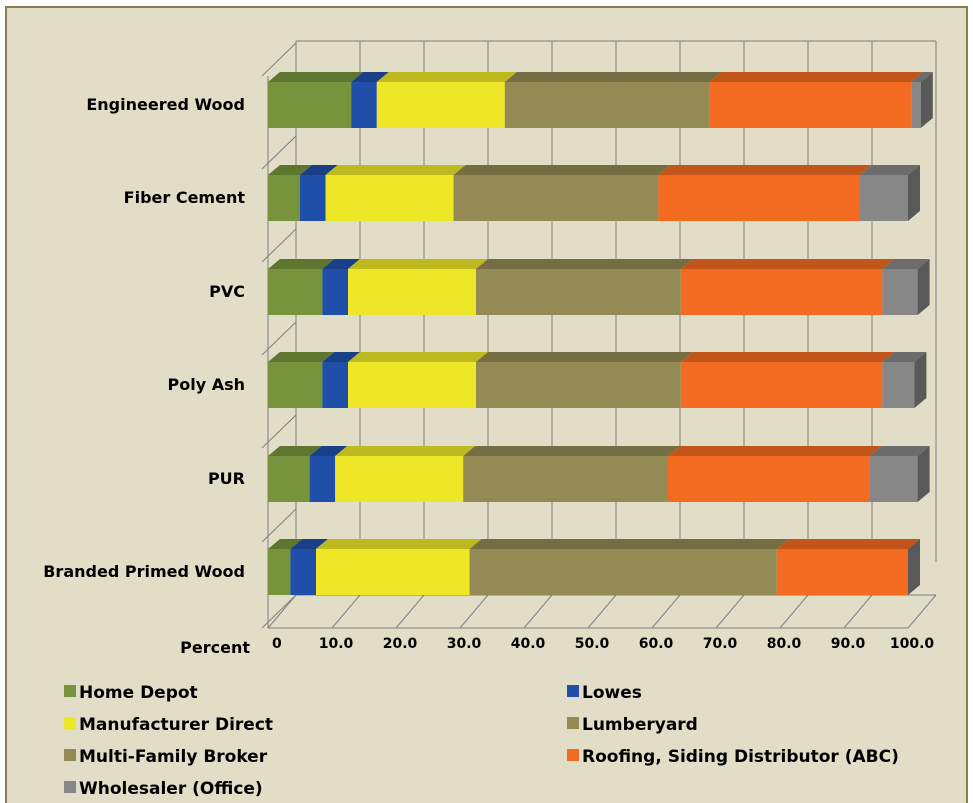 The width and height of the screenshot is (973, 803). I want to click on legend-label: Wholesaler (Office), so click(171, 789).